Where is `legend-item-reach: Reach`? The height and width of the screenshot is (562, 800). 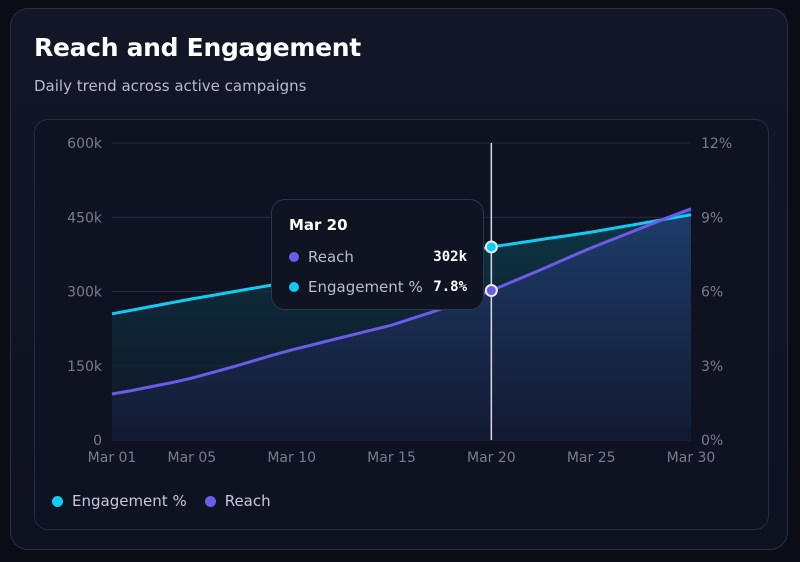
legend-item-reach: Reach is located at coordinates (237, 501).